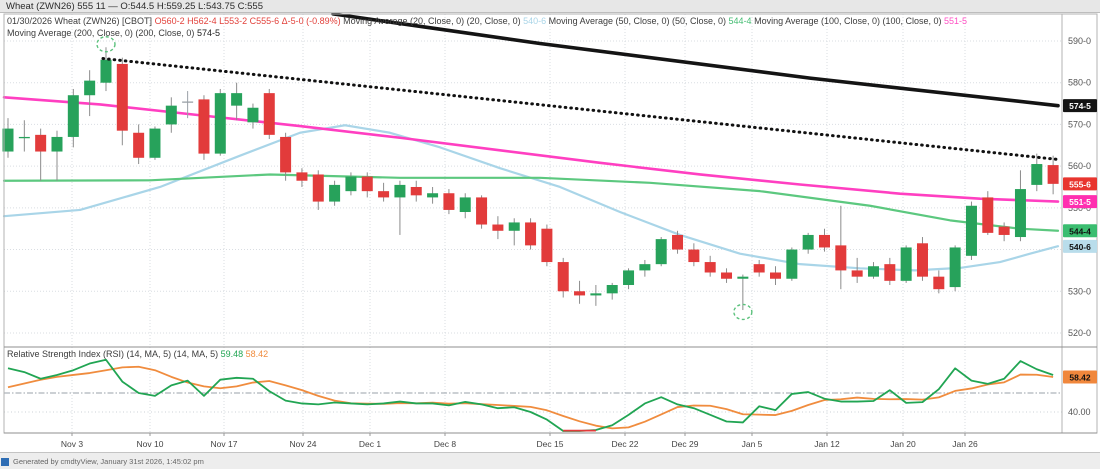 Image resolution: width=1100 pixels, height=469 pixels. What do you see at coordinates (208, 33) in the screenshot?
I see `legend-segment: 574-5` at bounding box center [208, 33].